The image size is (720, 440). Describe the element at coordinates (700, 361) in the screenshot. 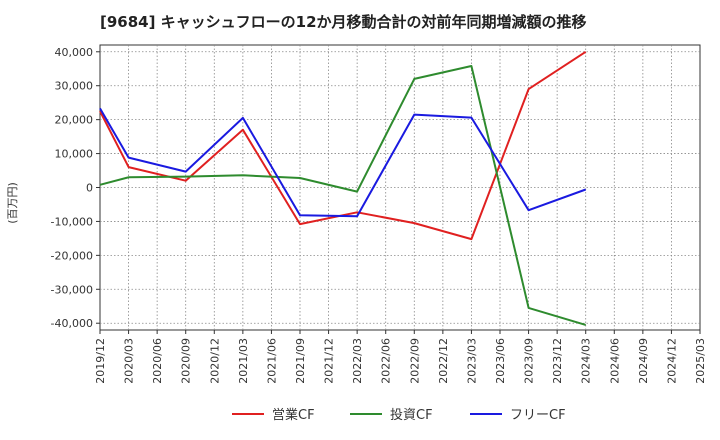

I see `x-tick-label: 2025/03` at that location.